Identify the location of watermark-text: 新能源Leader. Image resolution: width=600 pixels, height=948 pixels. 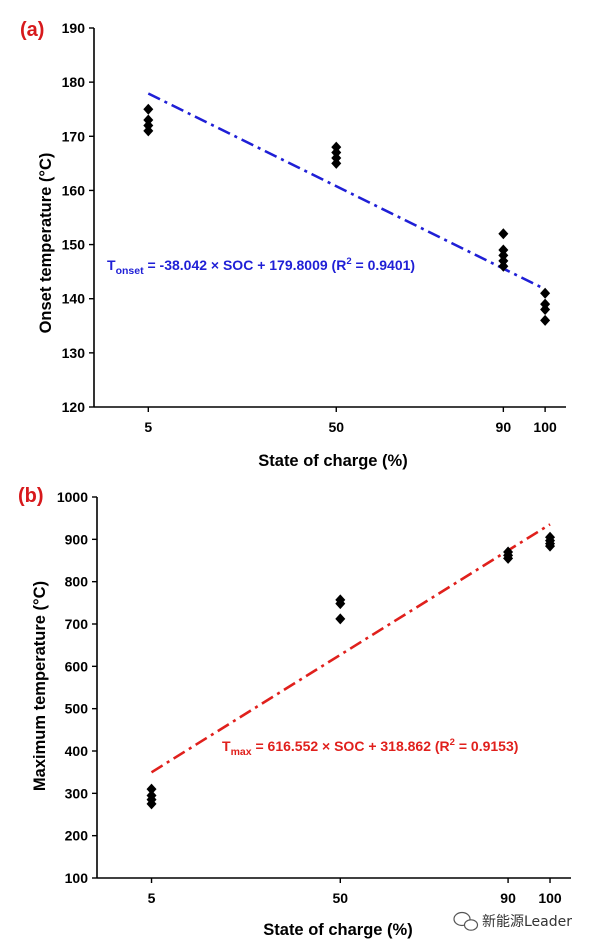
(527, 922).